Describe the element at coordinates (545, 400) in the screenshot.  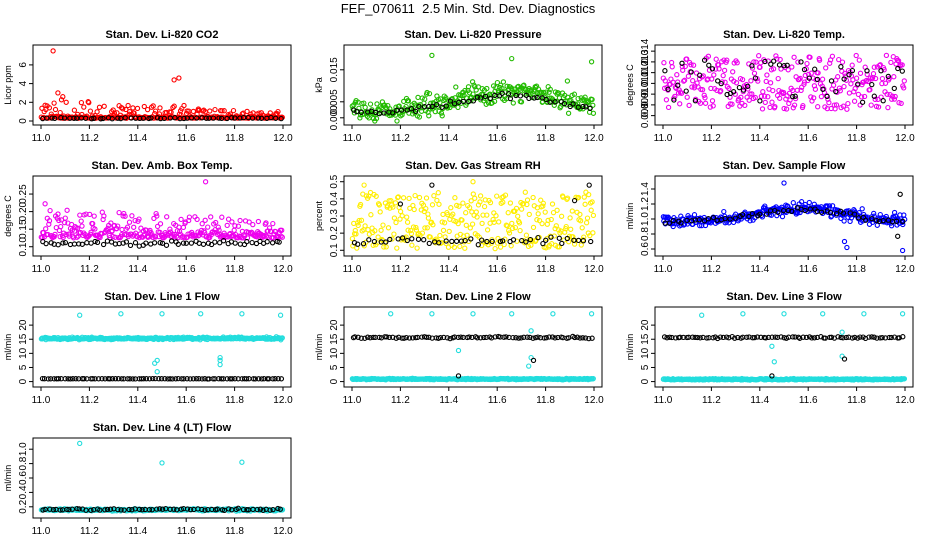
I see `x-tick-label: 11.8` at that location.